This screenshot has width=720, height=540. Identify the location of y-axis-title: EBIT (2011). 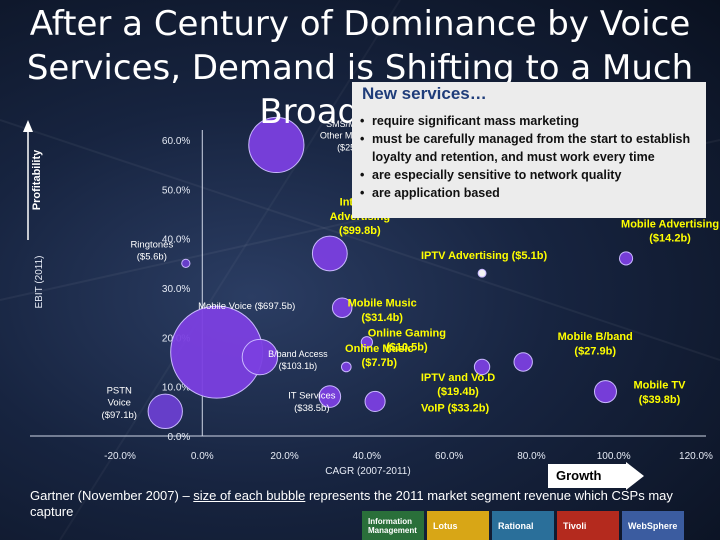
(39, 282).